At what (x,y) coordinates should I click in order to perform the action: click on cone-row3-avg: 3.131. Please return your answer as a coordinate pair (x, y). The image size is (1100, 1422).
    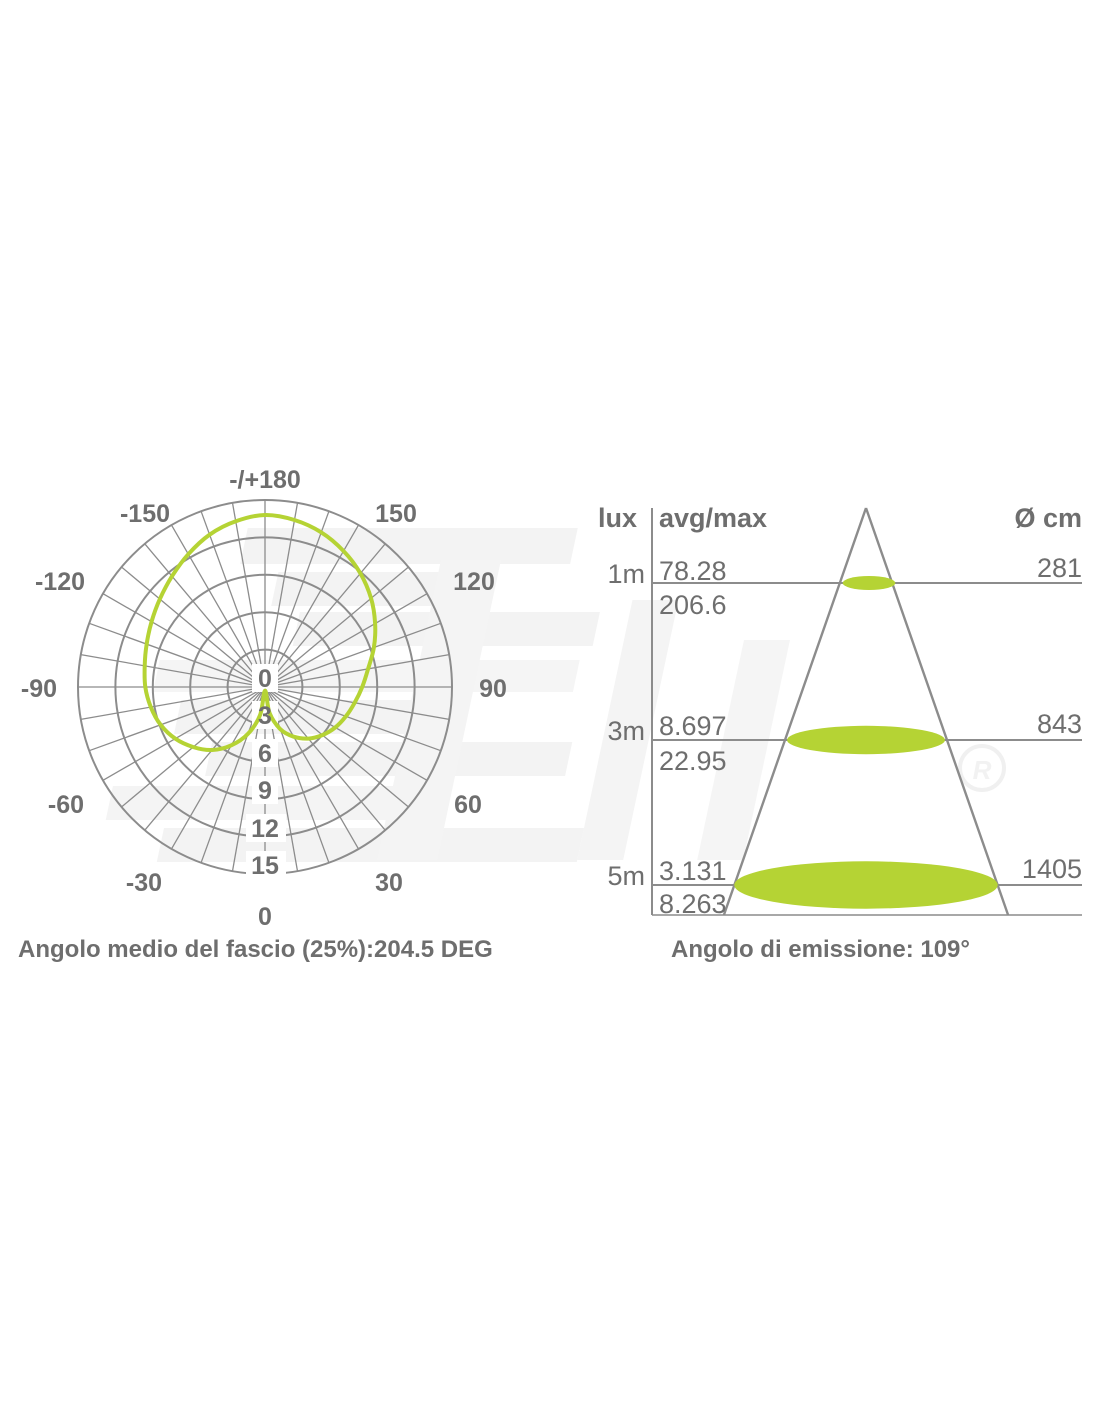
    Looking at the image, I should click on (693, 871).